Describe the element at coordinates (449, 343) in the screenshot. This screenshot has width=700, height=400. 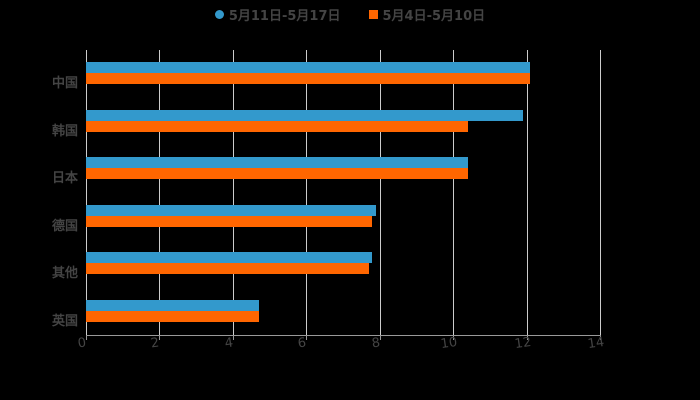
I see `x-tick-label: 10` at that location.